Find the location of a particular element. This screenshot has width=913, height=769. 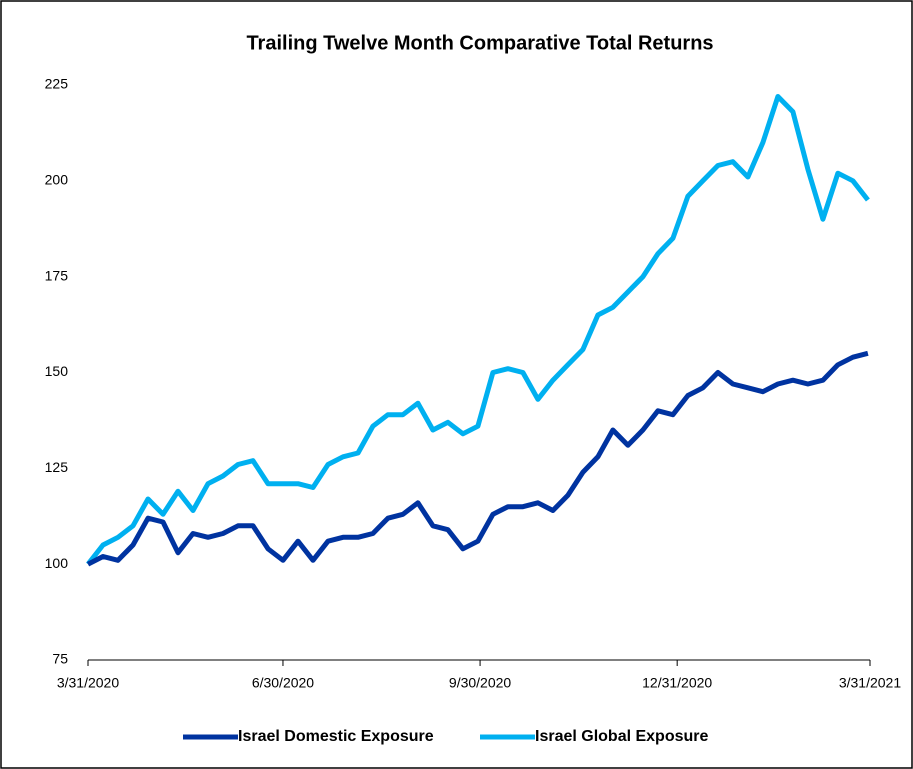

x-tick-label: 3/31/2021 is located at coordinates (870, 683).